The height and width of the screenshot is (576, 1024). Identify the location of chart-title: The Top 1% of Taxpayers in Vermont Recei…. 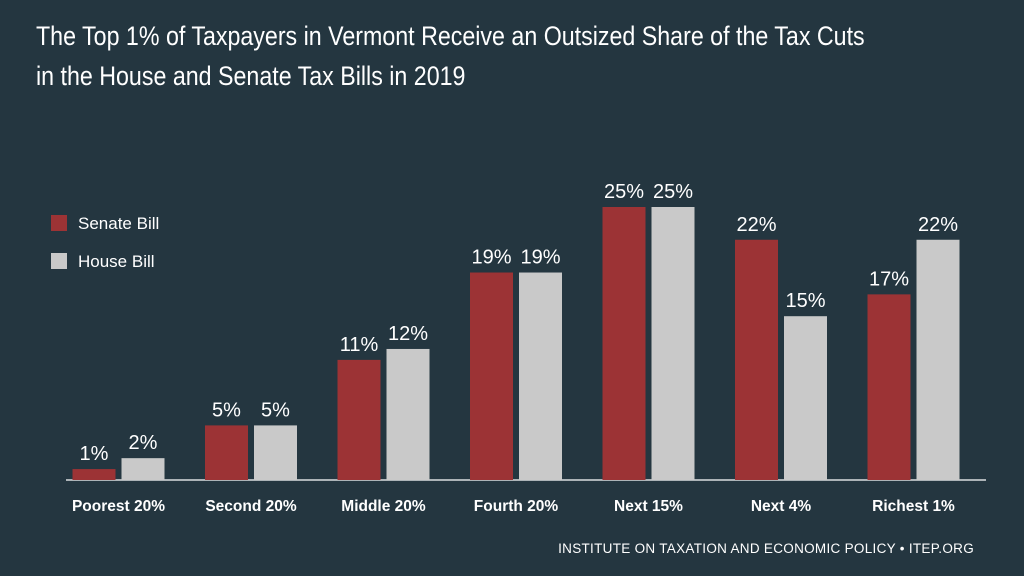
(450, 56).